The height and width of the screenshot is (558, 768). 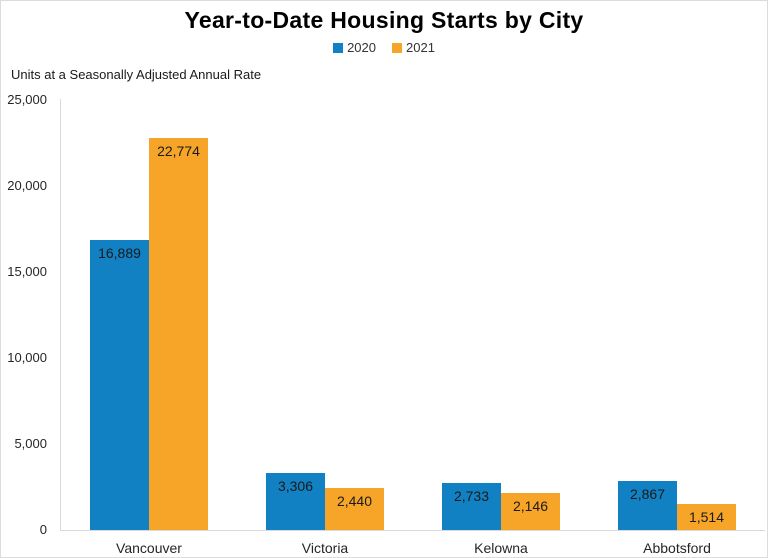 I want to click on legend-item-2020: 2020, so click(x=354, y=47).